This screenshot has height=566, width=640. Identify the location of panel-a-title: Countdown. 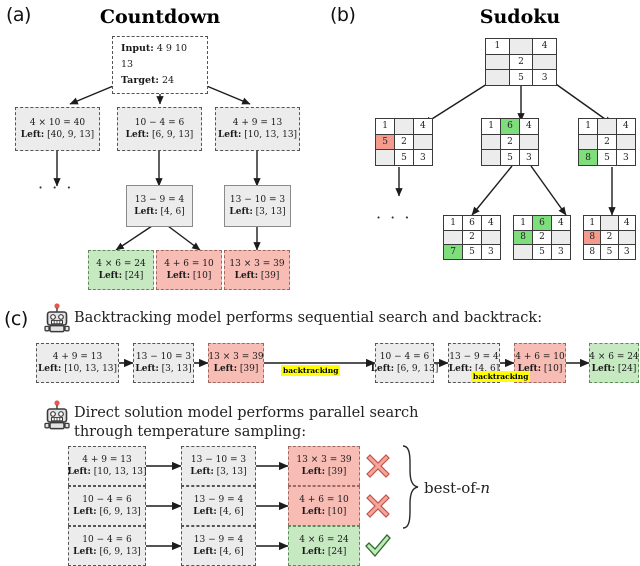
(160, 17).